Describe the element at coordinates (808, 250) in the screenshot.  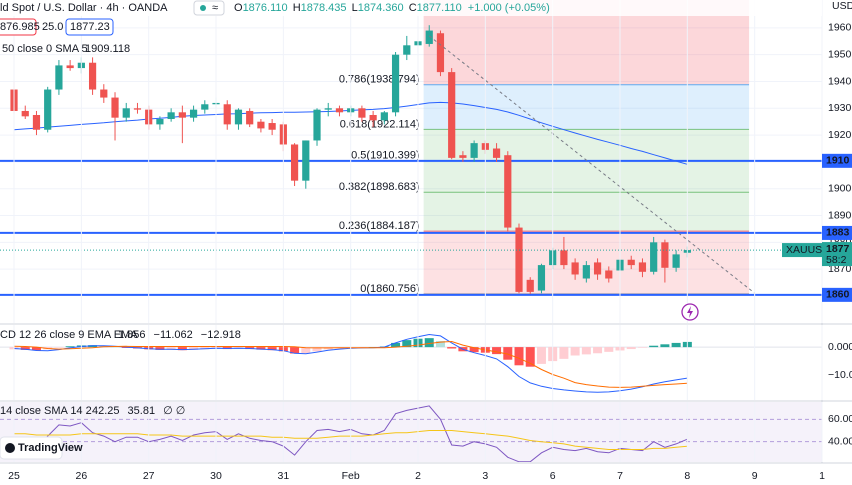
I see `symbol-tag-label: XAUUSD` at that location.